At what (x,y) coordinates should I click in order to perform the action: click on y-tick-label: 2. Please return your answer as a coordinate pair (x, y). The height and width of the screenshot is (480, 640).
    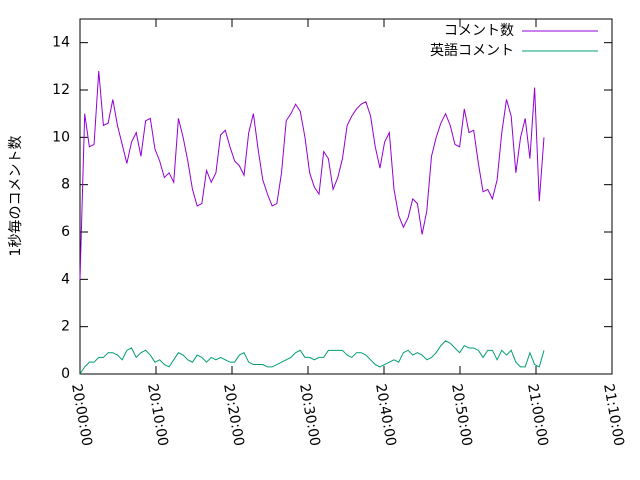
    Looking at the image, I should click on (65, 327).